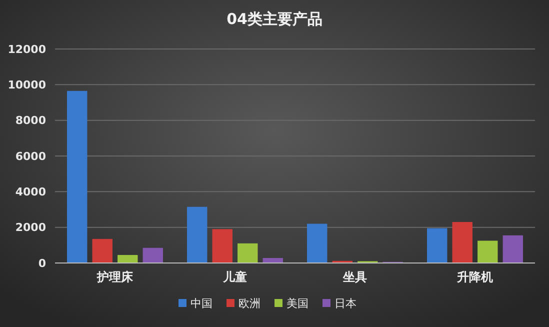  What do you see at coordinates (201, 303) in the screenshot?
I see `legend-label: 中国` at bounding box center [201, 303].